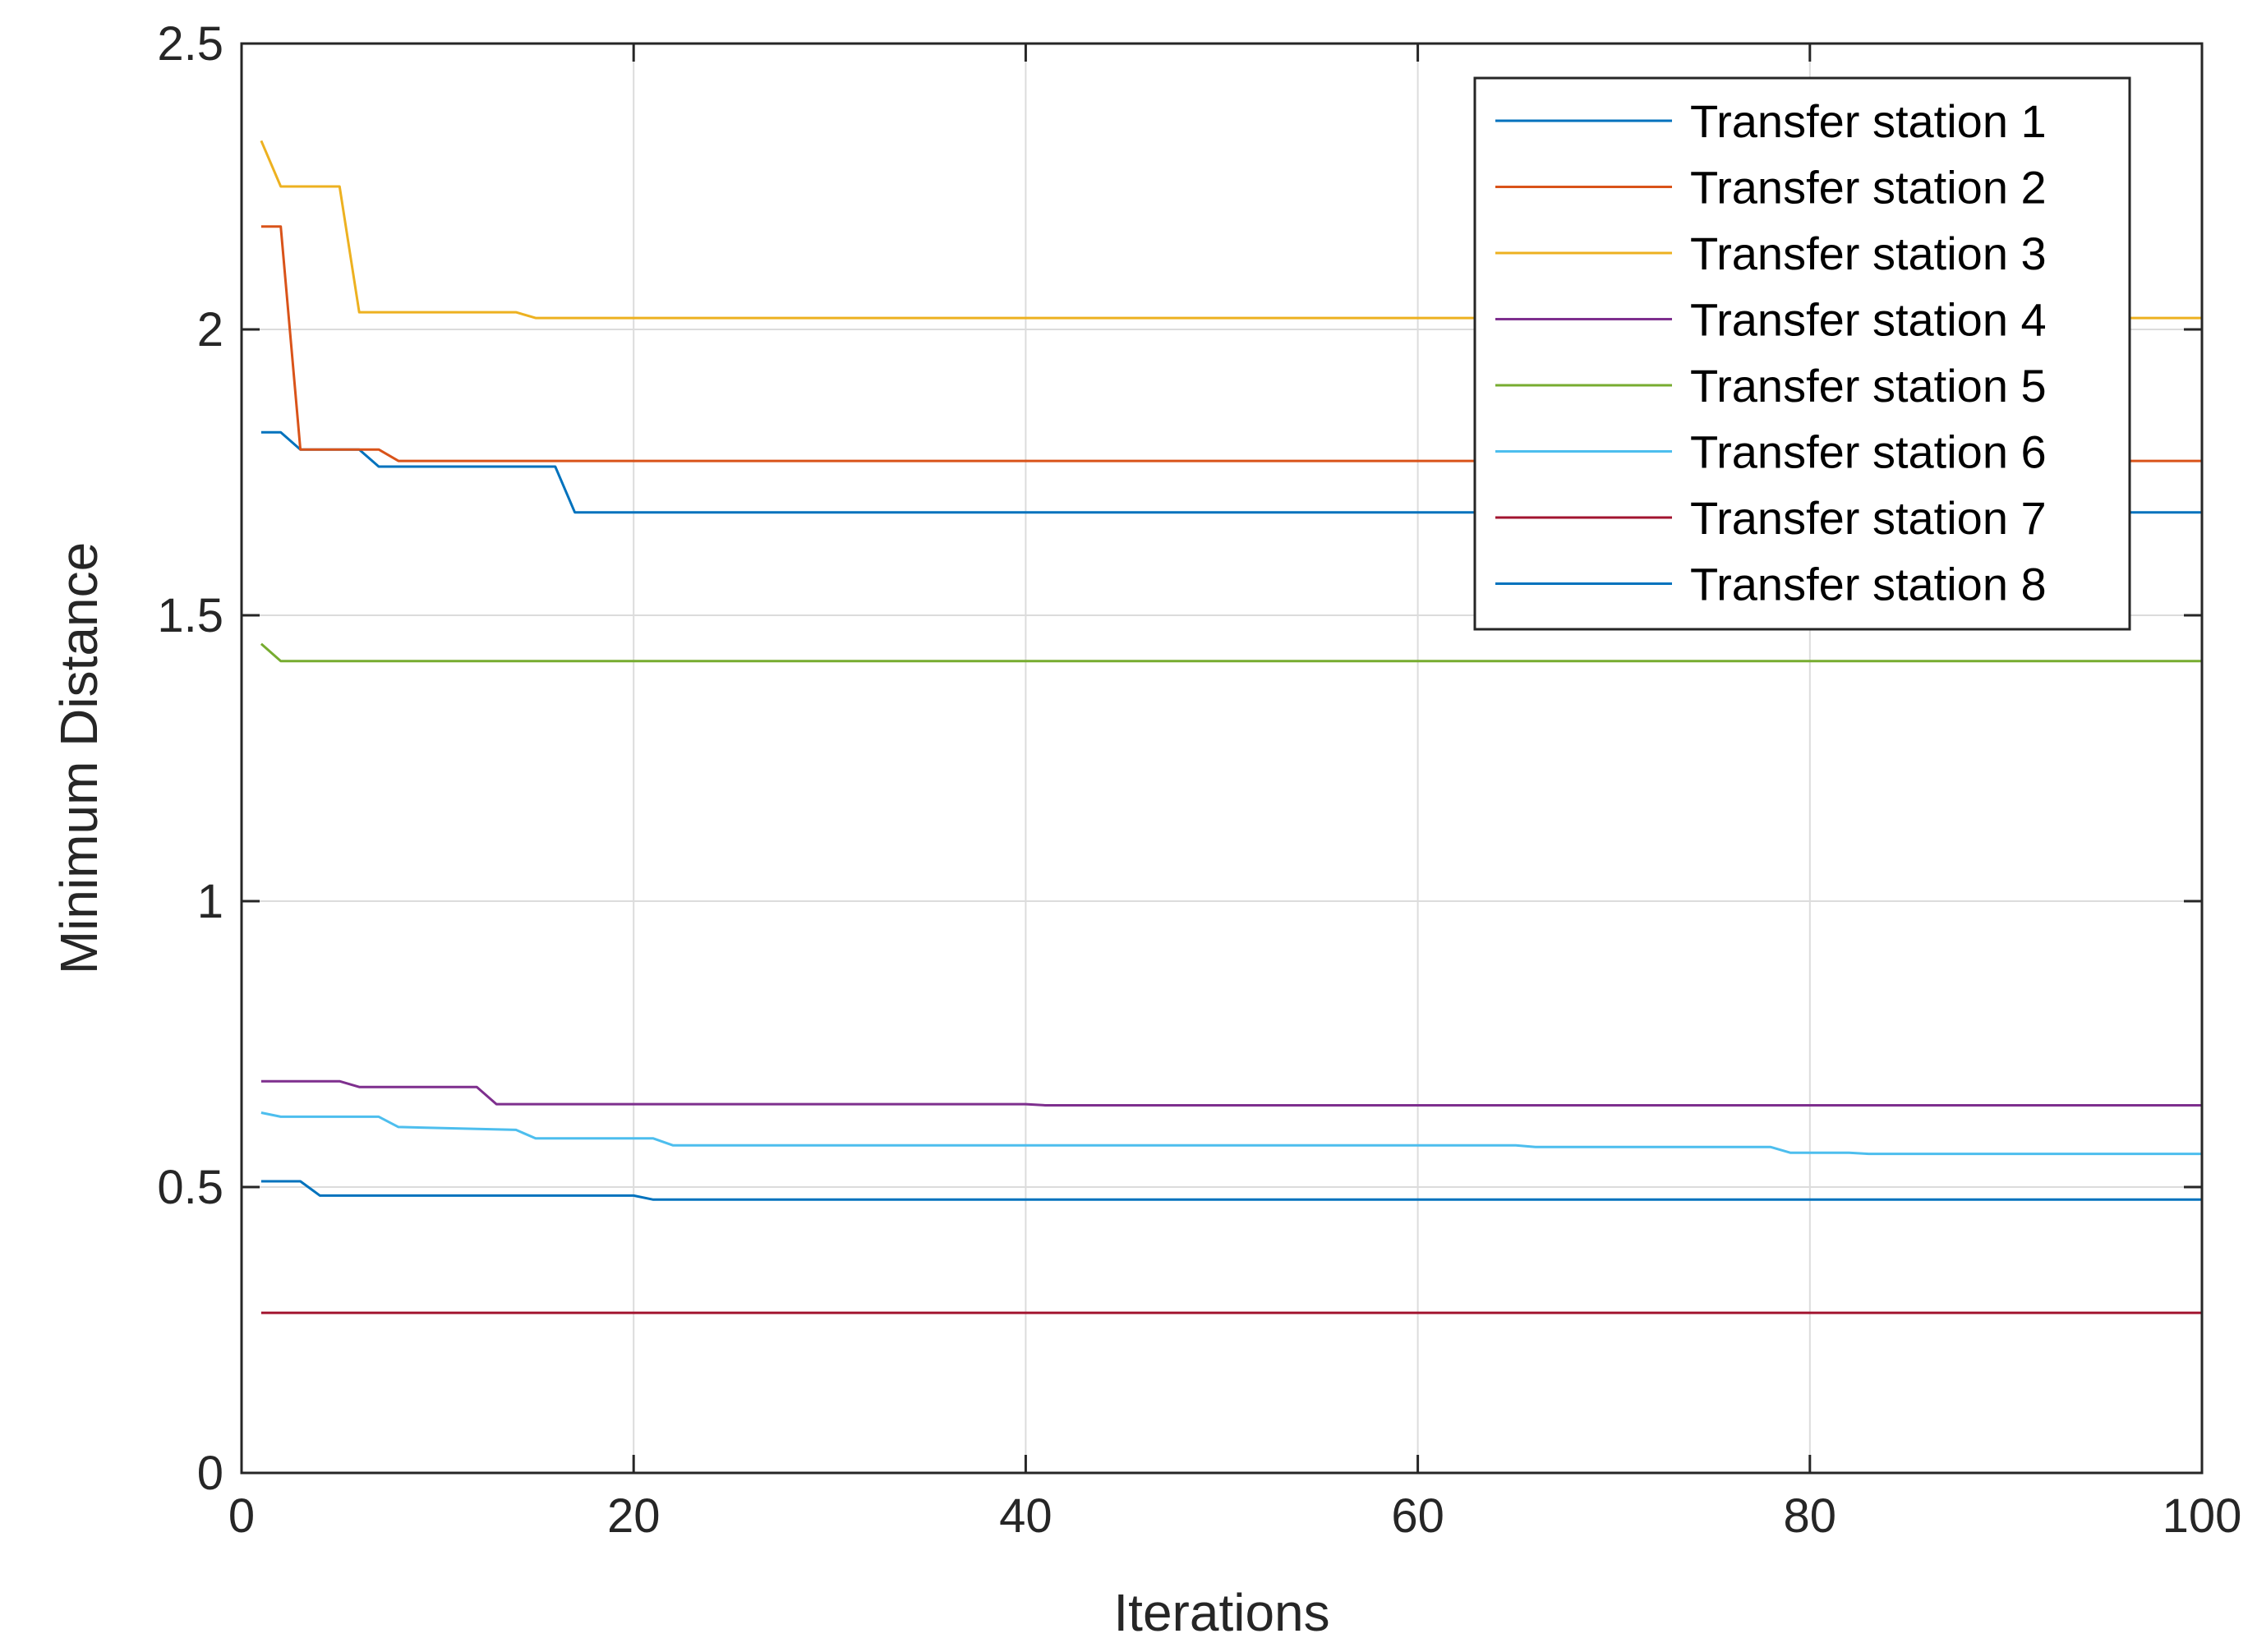 The height and width of the screenshot is (1652, 2257). Describe the element at coordinates (2202, 1516) in the screenshot. I see `x-tick-label: 100` at that location.